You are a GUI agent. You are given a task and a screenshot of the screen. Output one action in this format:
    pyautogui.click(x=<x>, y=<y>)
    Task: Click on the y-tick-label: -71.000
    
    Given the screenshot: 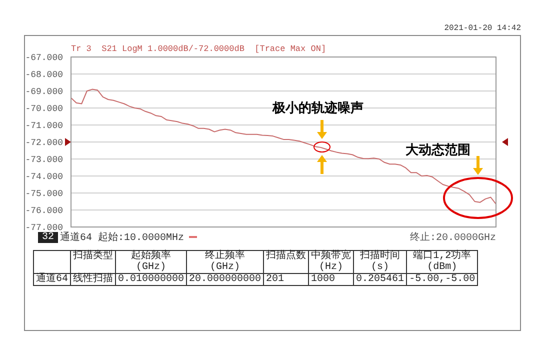 What is the action you would take?
    pyautogui.click(x=44, y=126)
    